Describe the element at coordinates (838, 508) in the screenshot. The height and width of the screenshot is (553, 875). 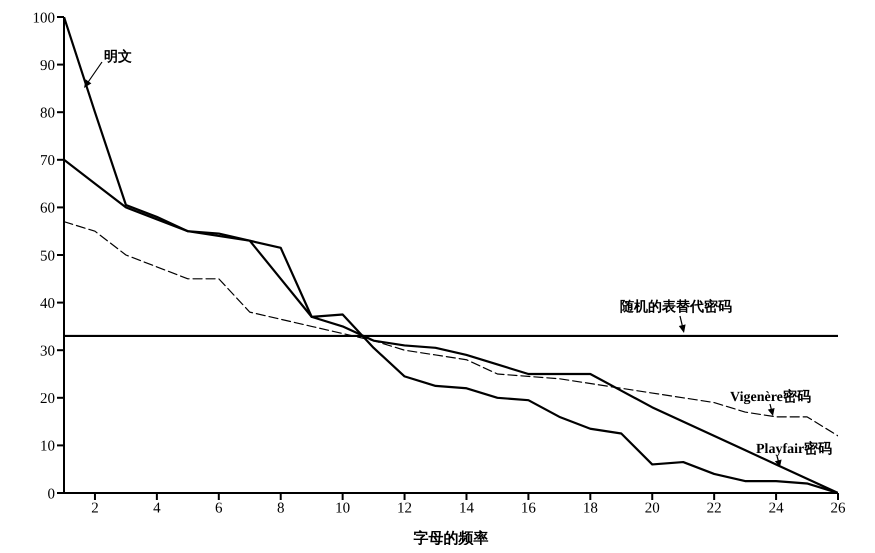
I see `x-tick-label: 26` at that location.